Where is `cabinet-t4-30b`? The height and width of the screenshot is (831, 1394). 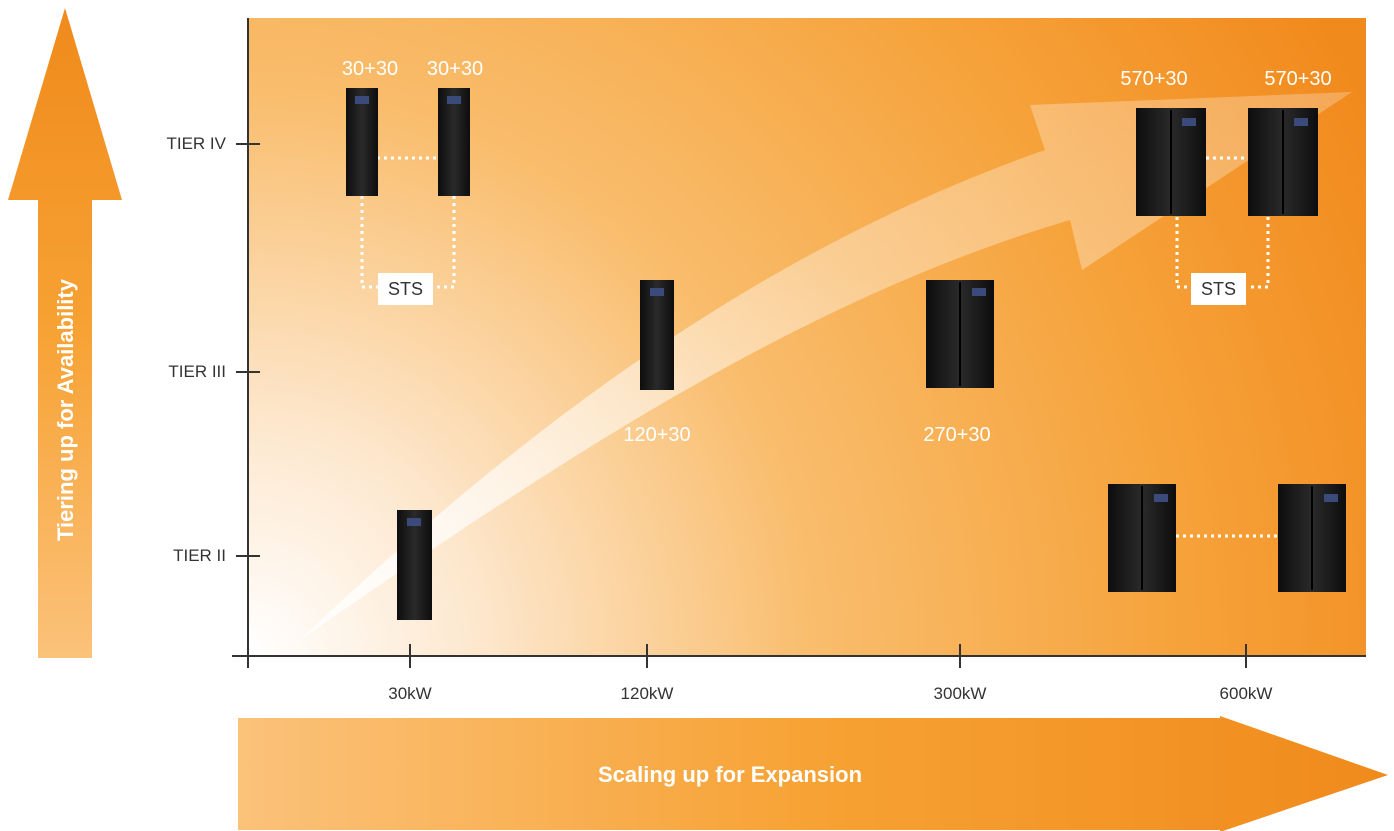 cabinet-t4-30b is located at coordinates (454, 142).